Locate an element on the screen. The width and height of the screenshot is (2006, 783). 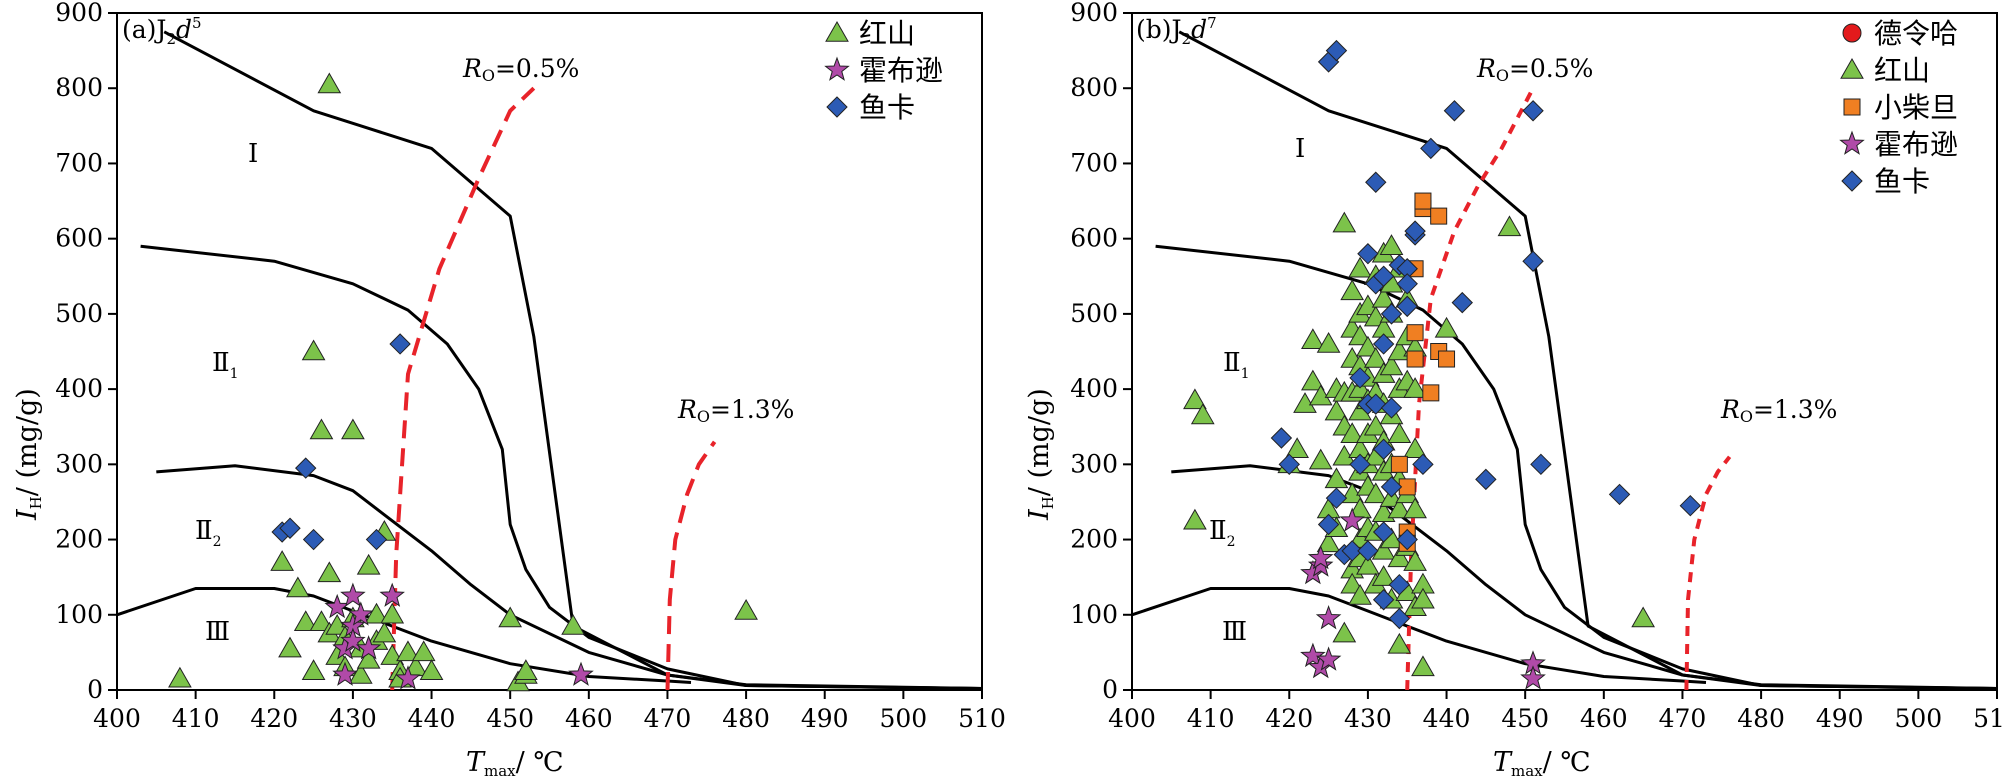
panel-a-xlabel: Tmax/ ℃ is located at coordinates (515, 763).